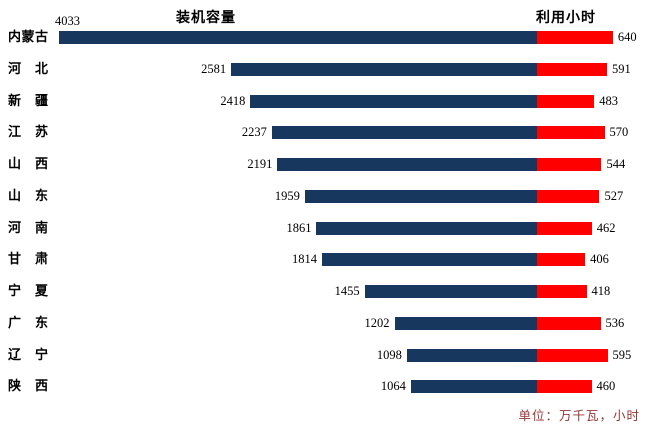 This screenshot has width=649, height=436. I want to click on chart-row: 新 疆 2418 483, so click(324, 101).